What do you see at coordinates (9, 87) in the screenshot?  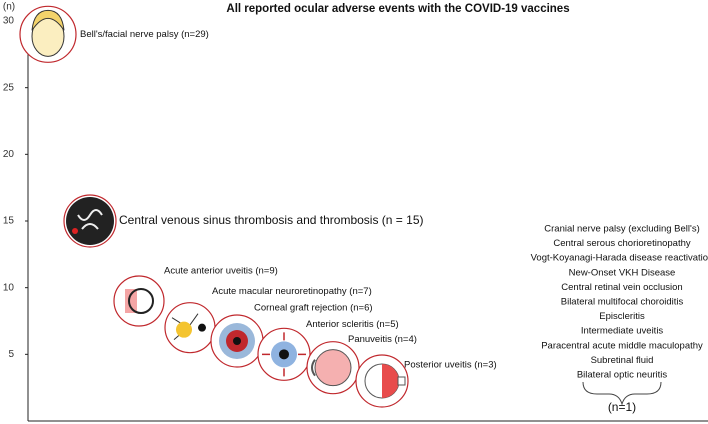 I see `y-tick-label: 25` at bounding box center [9, 87].